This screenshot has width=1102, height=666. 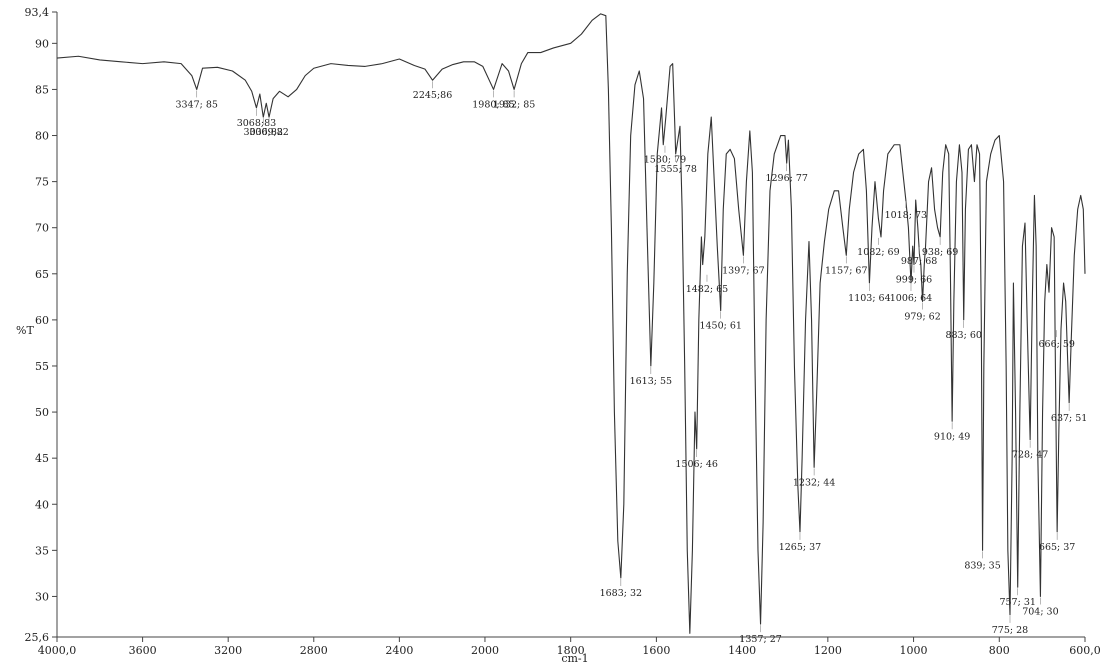 What do you see at coordinates (1057, 547) in the screenshot?
I see `peak-label: 665; 37` at bounding box center [1057, 547].